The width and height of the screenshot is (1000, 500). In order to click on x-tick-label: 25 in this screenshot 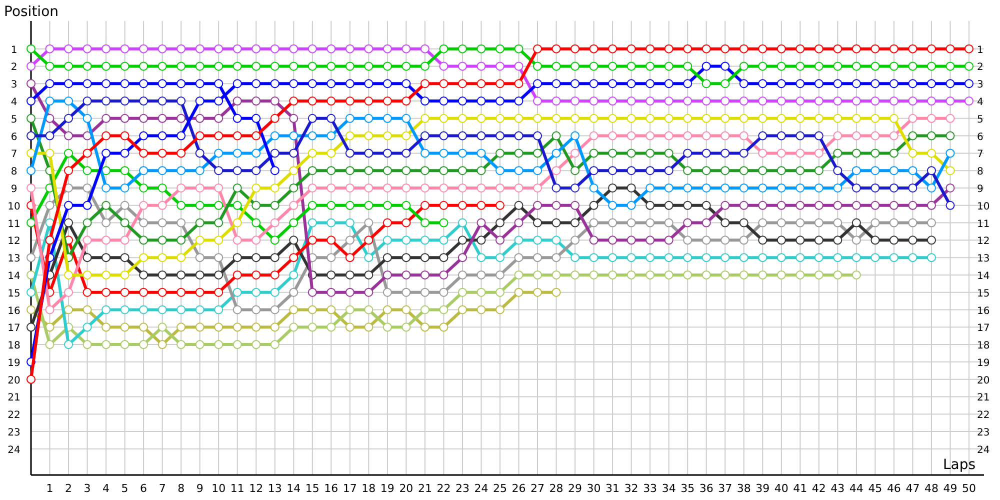, I will do `click(499, 488)`.